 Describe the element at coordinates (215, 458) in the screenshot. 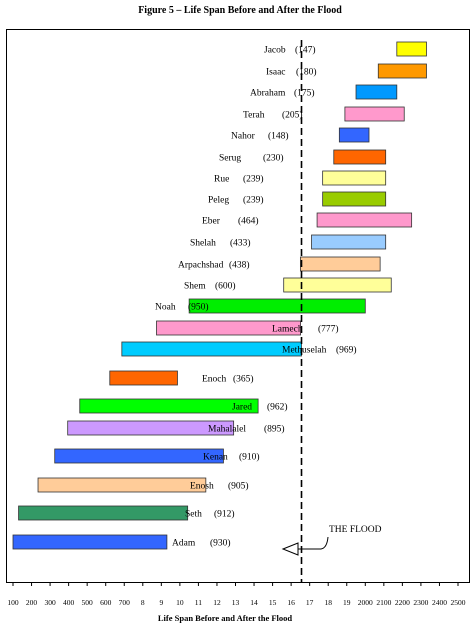

I see `bar-label: Kenan` at that location.